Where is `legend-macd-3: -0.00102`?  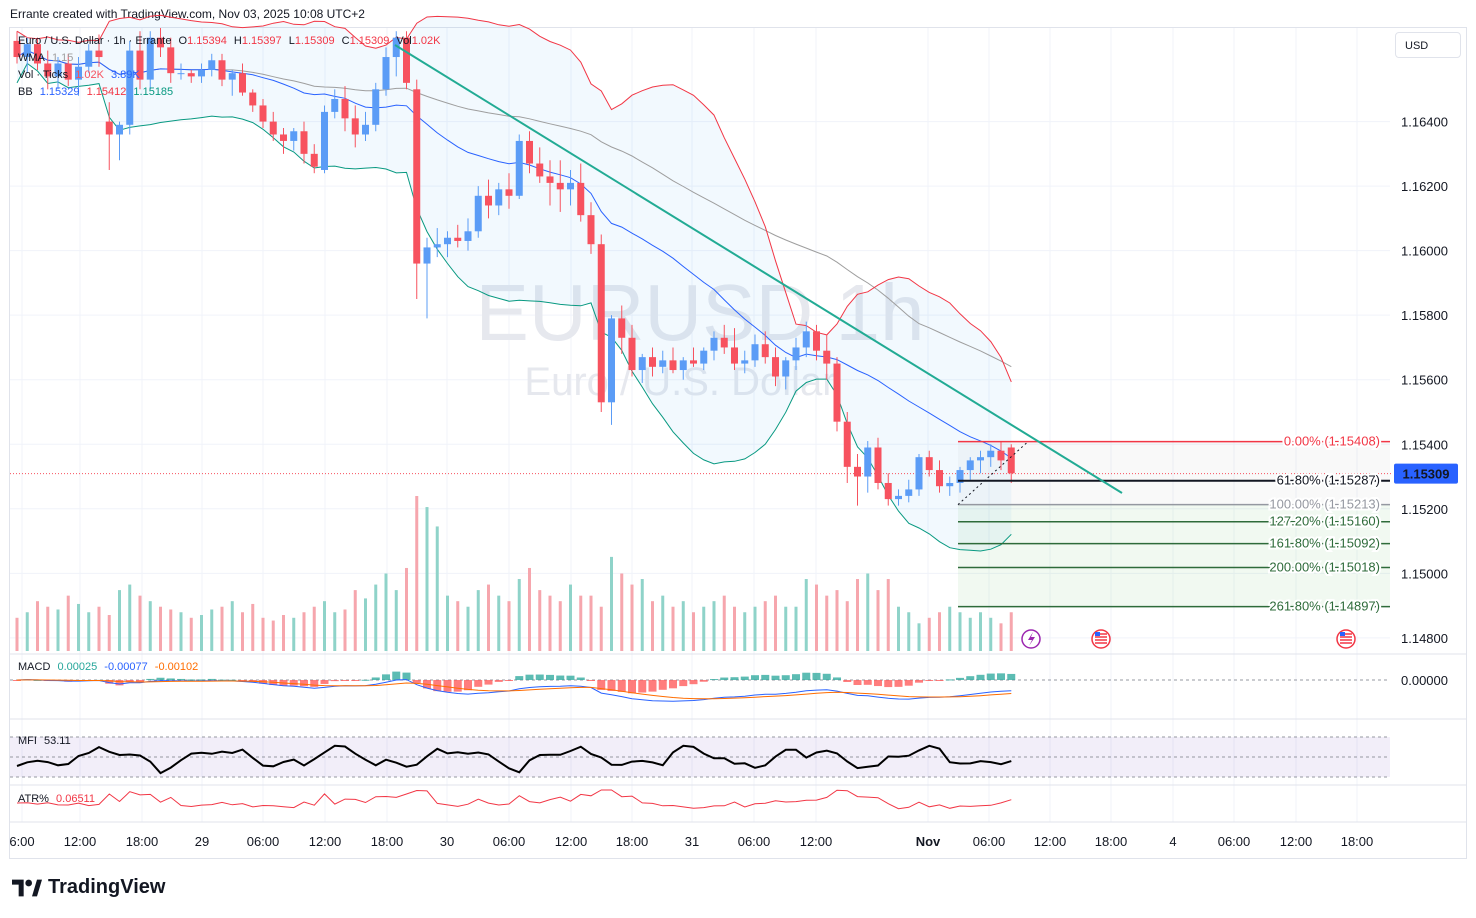 legend-macd-3: -0.00102 is located at coordinates (176, 667).